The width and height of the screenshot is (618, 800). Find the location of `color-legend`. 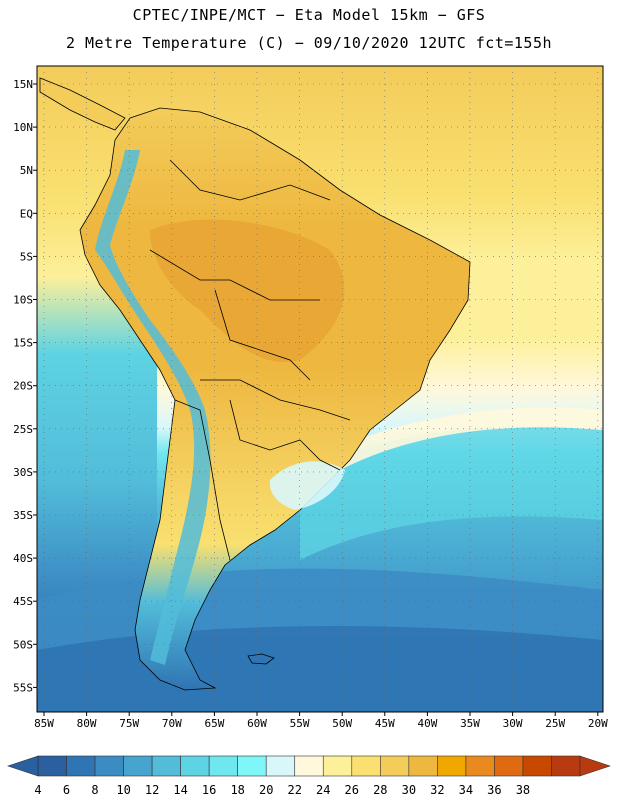

color-legend is located at coordinates (309, 766).